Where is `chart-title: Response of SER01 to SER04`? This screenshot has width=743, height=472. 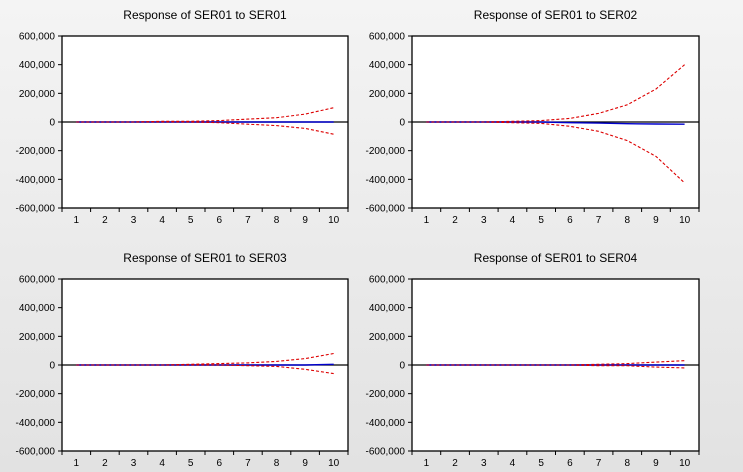 chart-title: Response of SER01 to SER04 is located at coordinates (556, 258).